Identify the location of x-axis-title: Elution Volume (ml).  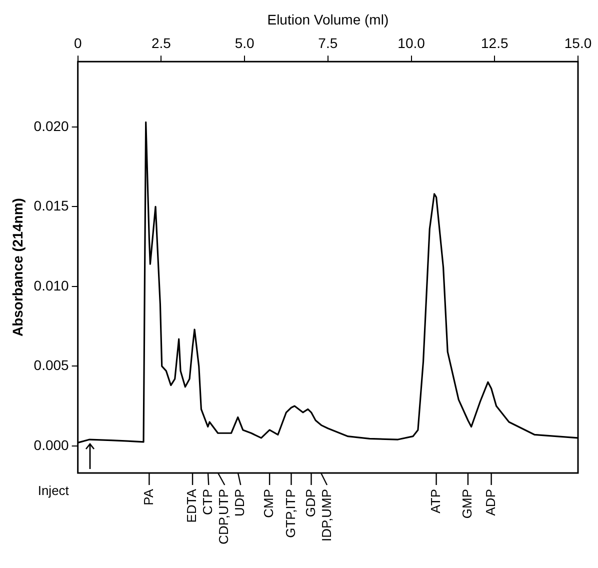
(328, 19).